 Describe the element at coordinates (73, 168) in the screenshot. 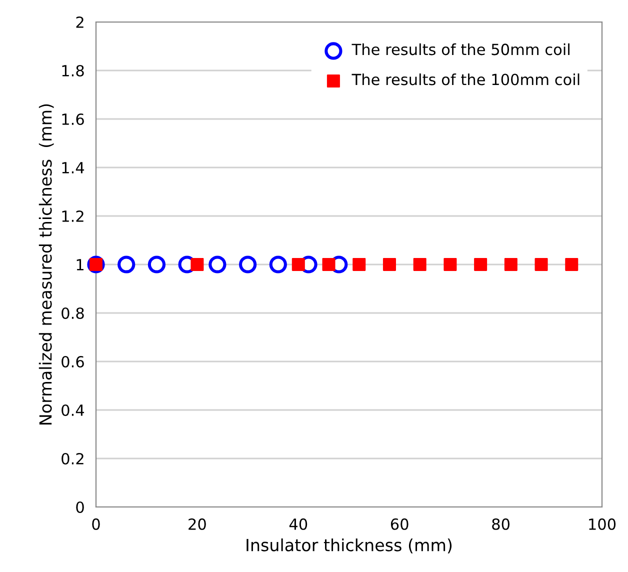

I see `y-tick-label: 1.4` at that location.